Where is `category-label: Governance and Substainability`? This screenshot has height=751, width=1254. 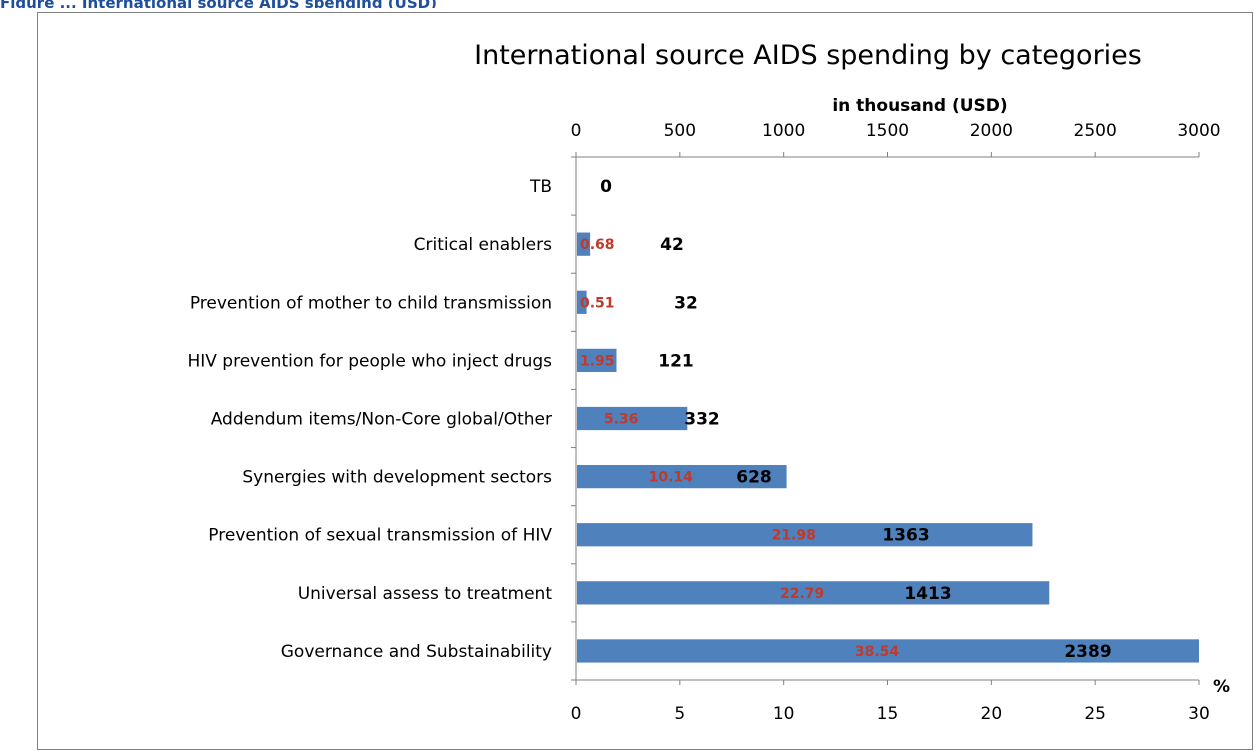 category-label: Governance and Substainability is located at coordinates (416, 652).